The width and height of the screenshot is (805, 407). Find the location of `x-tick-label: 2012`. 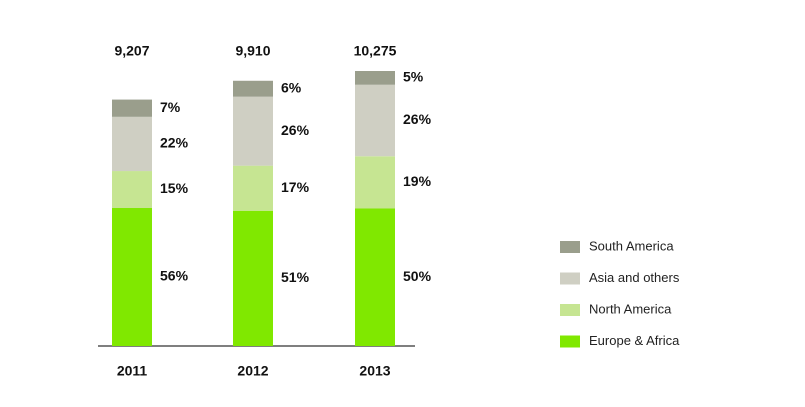

x-tick-label: 2012 is located at coordinates (252, 371).